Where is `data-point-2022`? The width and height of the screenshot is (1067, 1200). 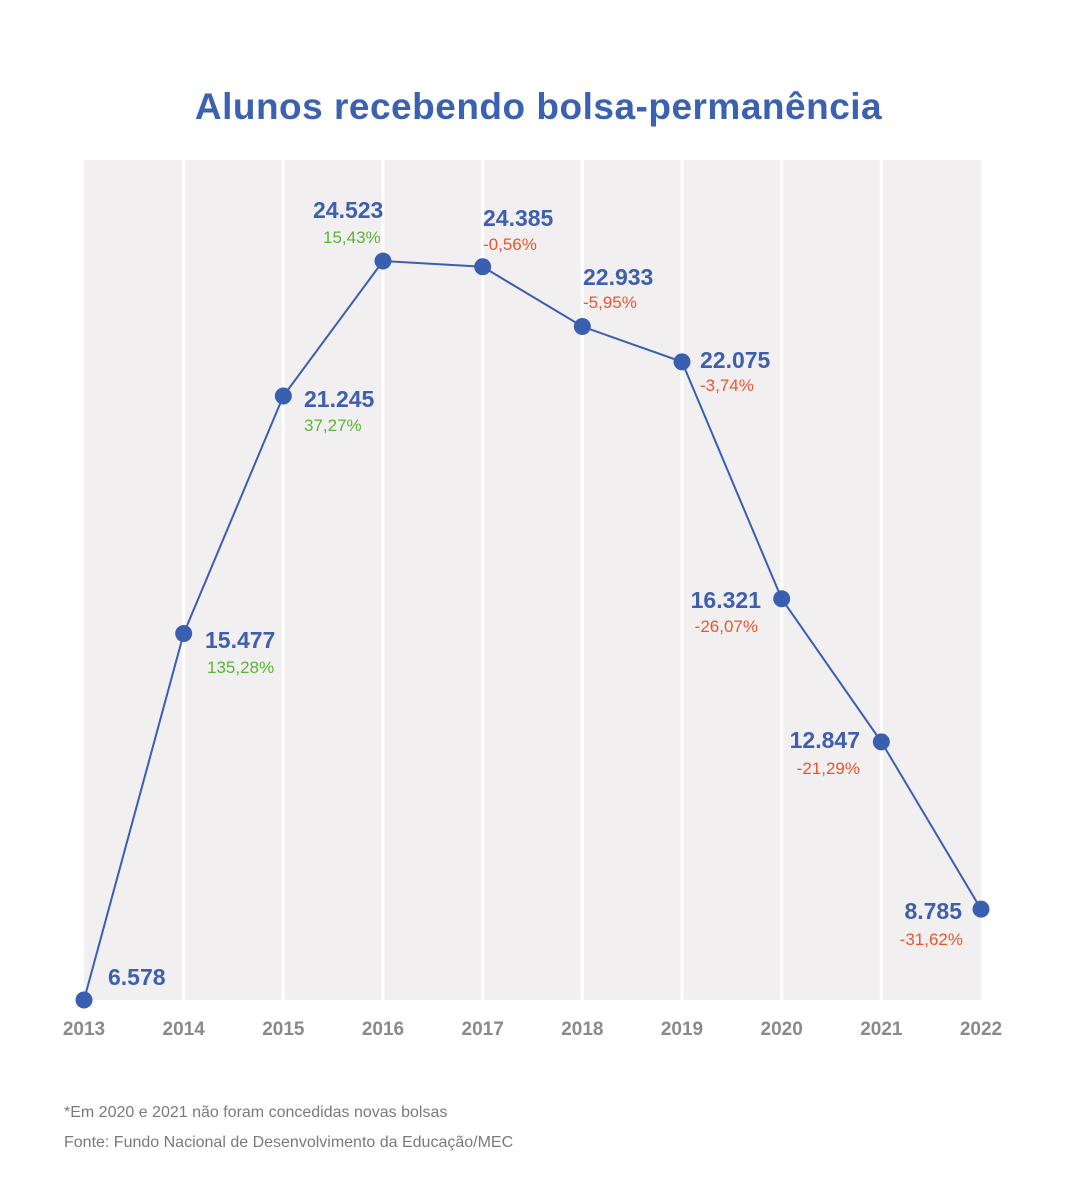 data-point-2022 is located at coordinates (981, 909).